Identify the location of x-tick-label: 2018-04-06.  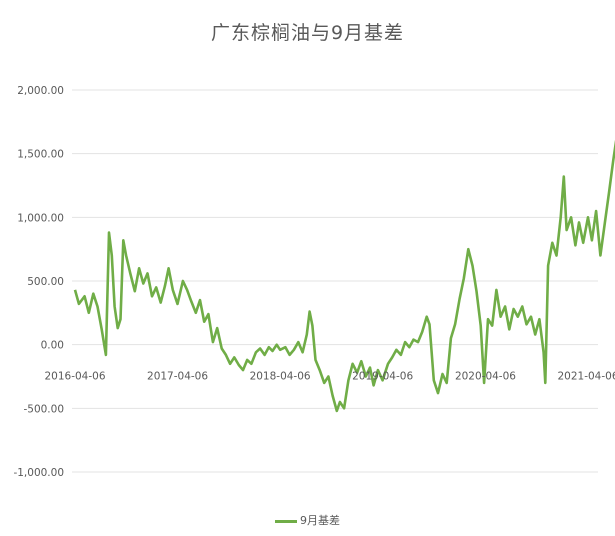
(280, 377).